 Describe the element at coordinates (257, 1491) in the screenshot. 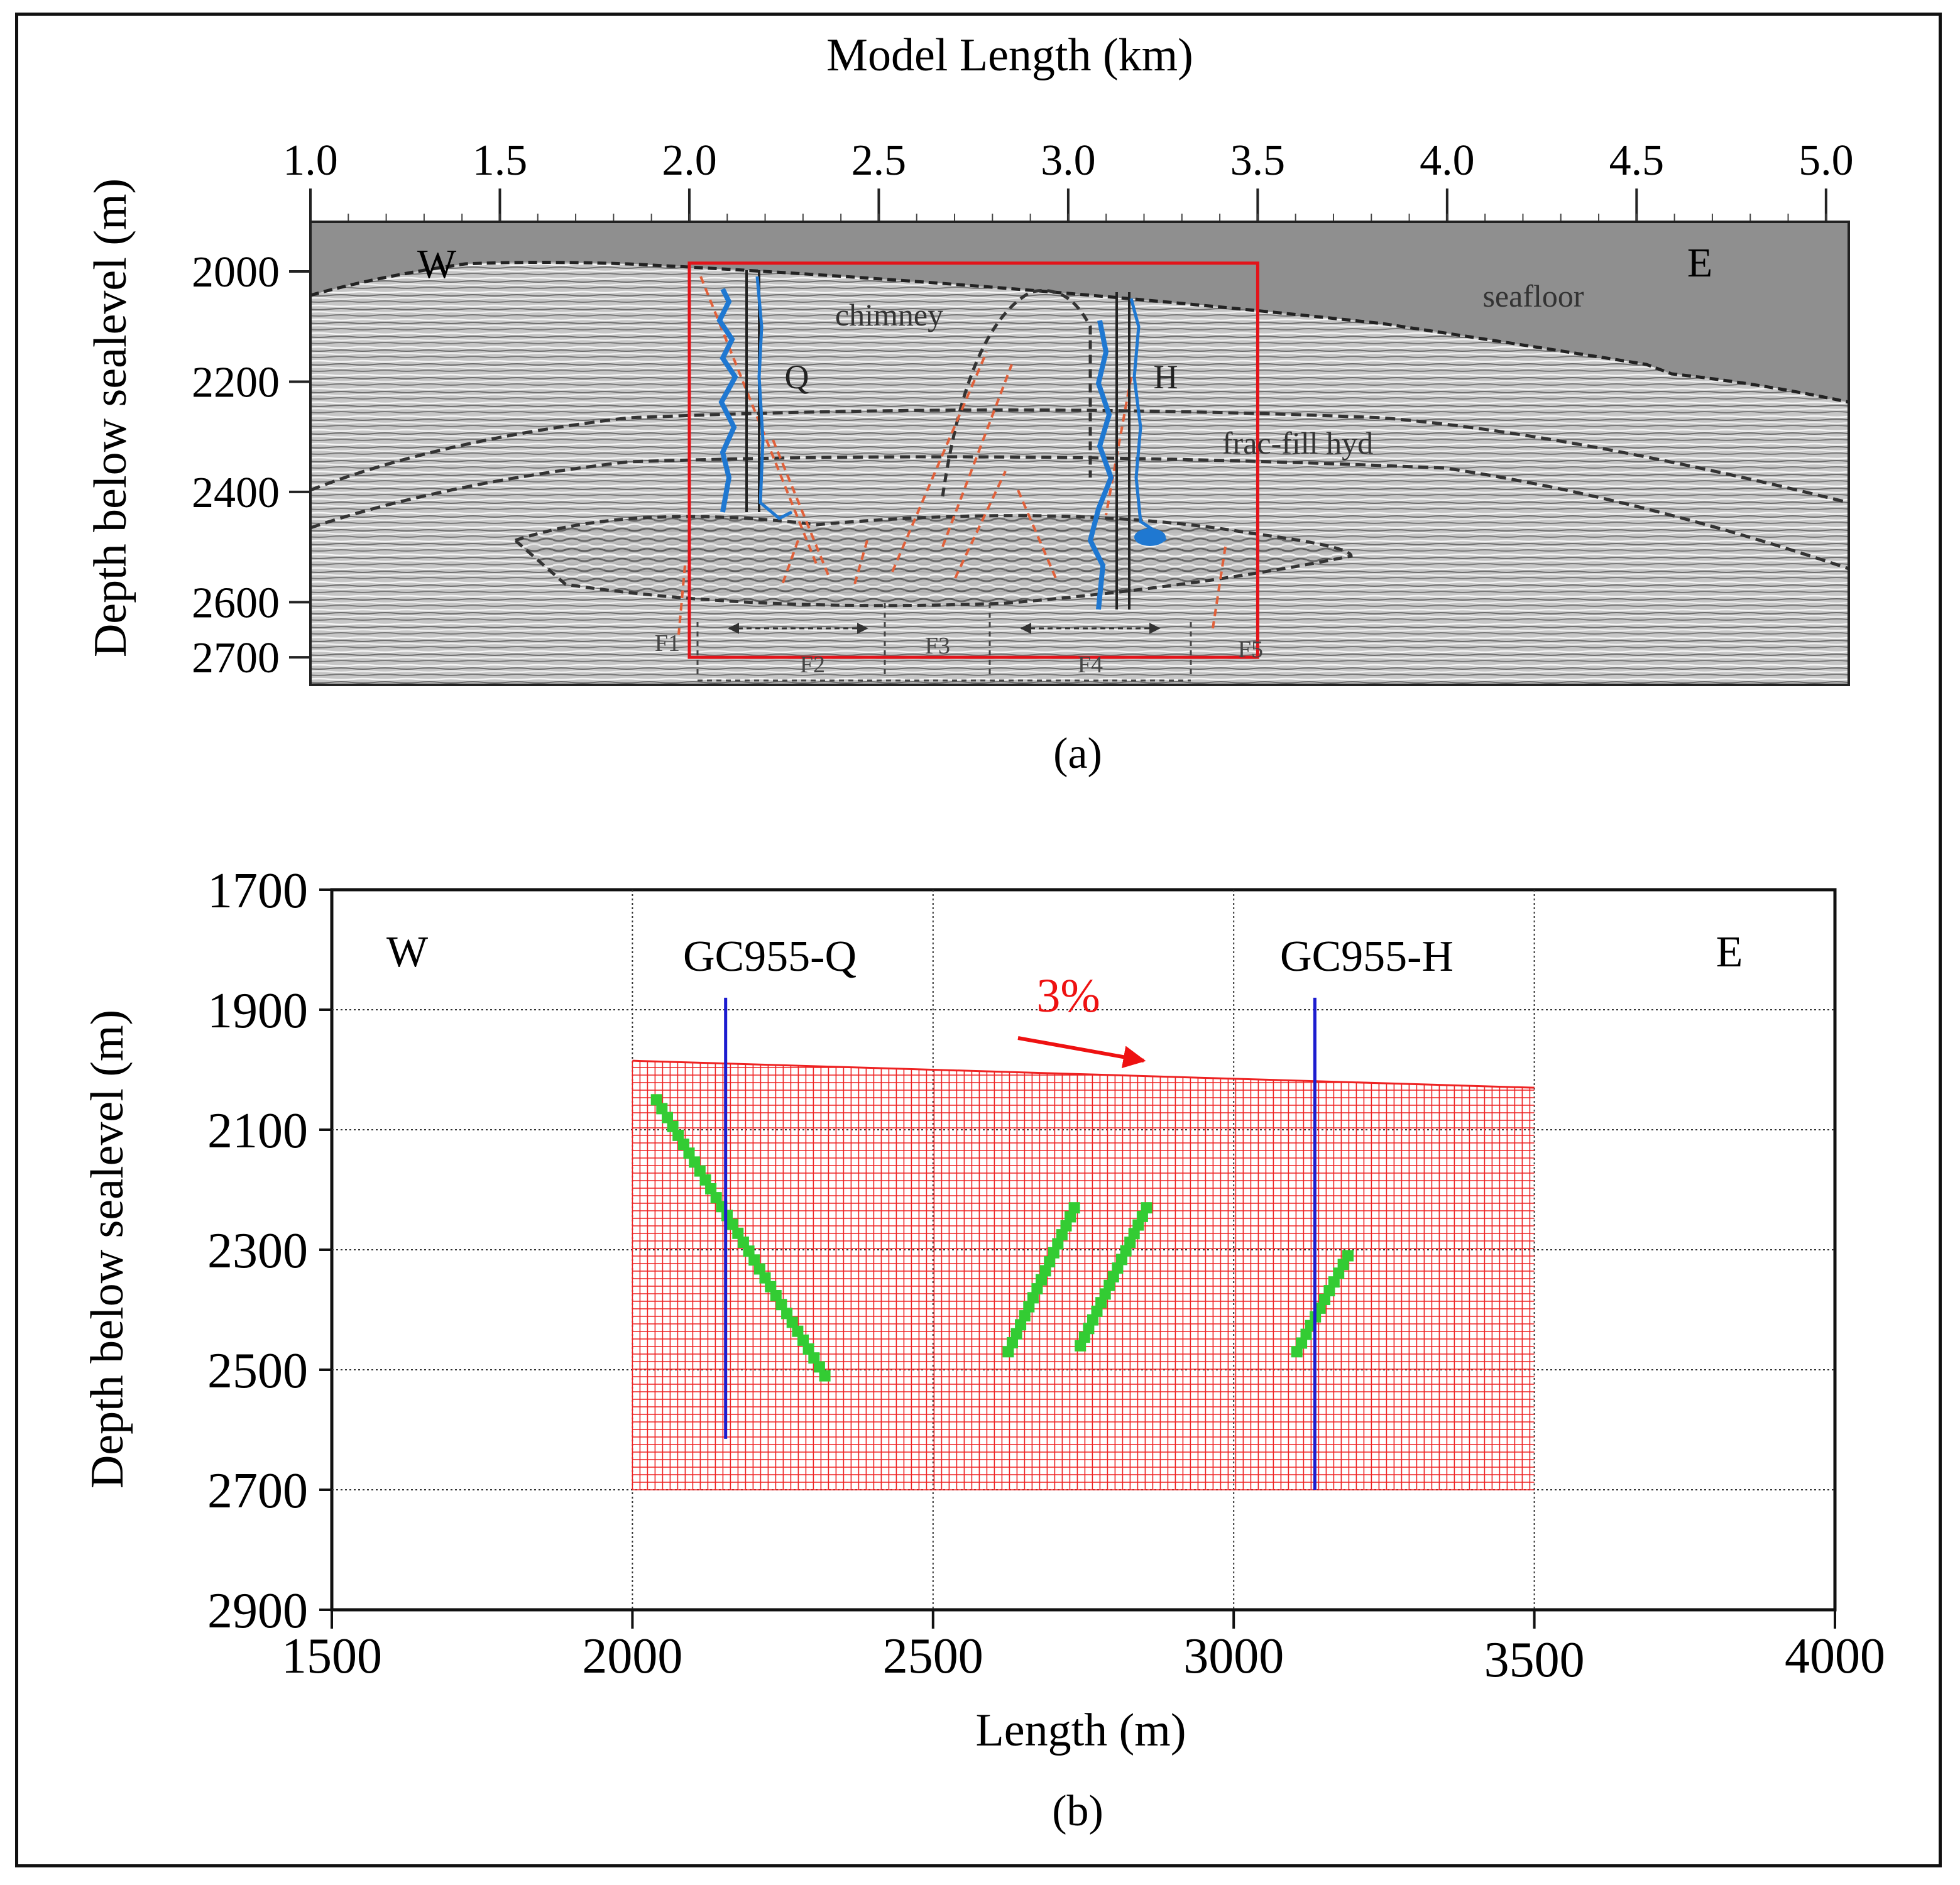

I see `panel-b-y-tick-label: 2700` at that location.